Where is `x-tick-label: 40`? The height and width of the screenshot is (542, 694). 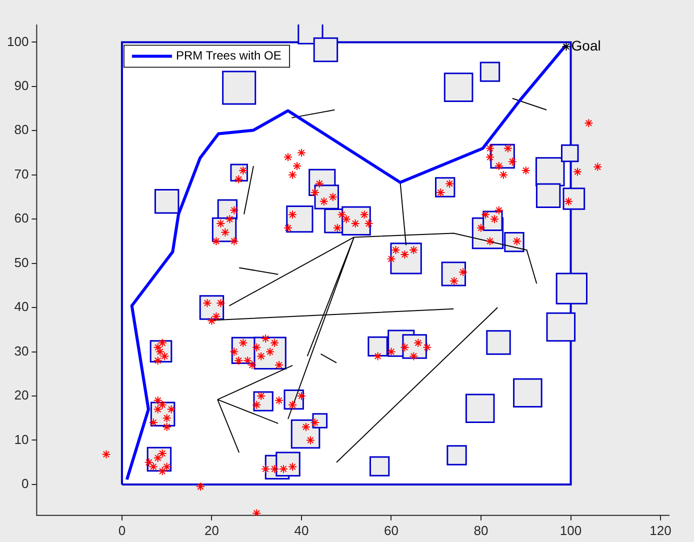 x-tick-label: 40 is located at coordinates (301, 530).